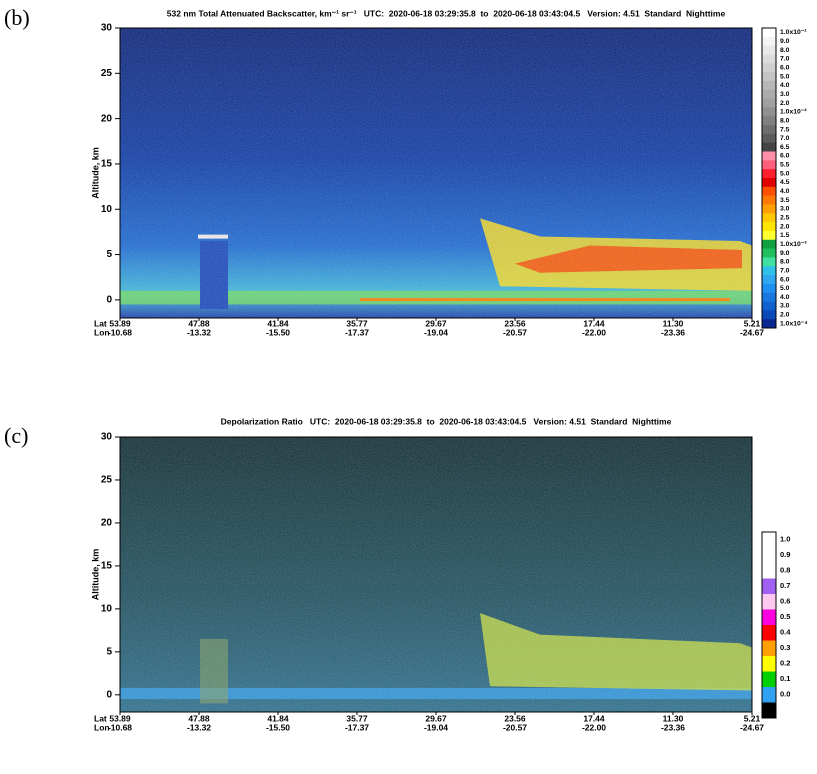  What do you see at coordinates (109, 300) in the screenshot?
I see `y-tick-label: 0` at bounding box center [109, 300].